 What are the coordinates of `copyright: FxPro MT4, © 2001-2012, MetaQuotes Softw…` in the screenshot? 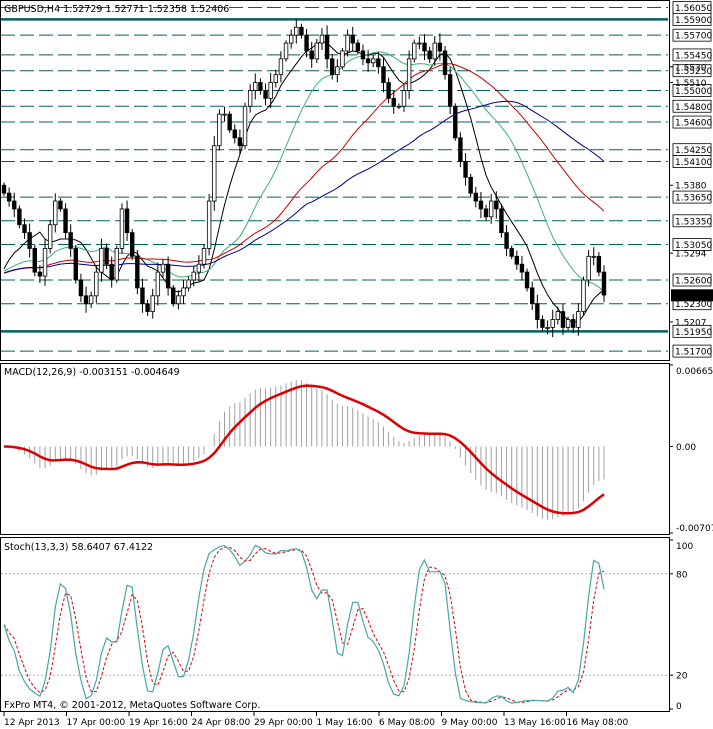 It's located at (132, 705).